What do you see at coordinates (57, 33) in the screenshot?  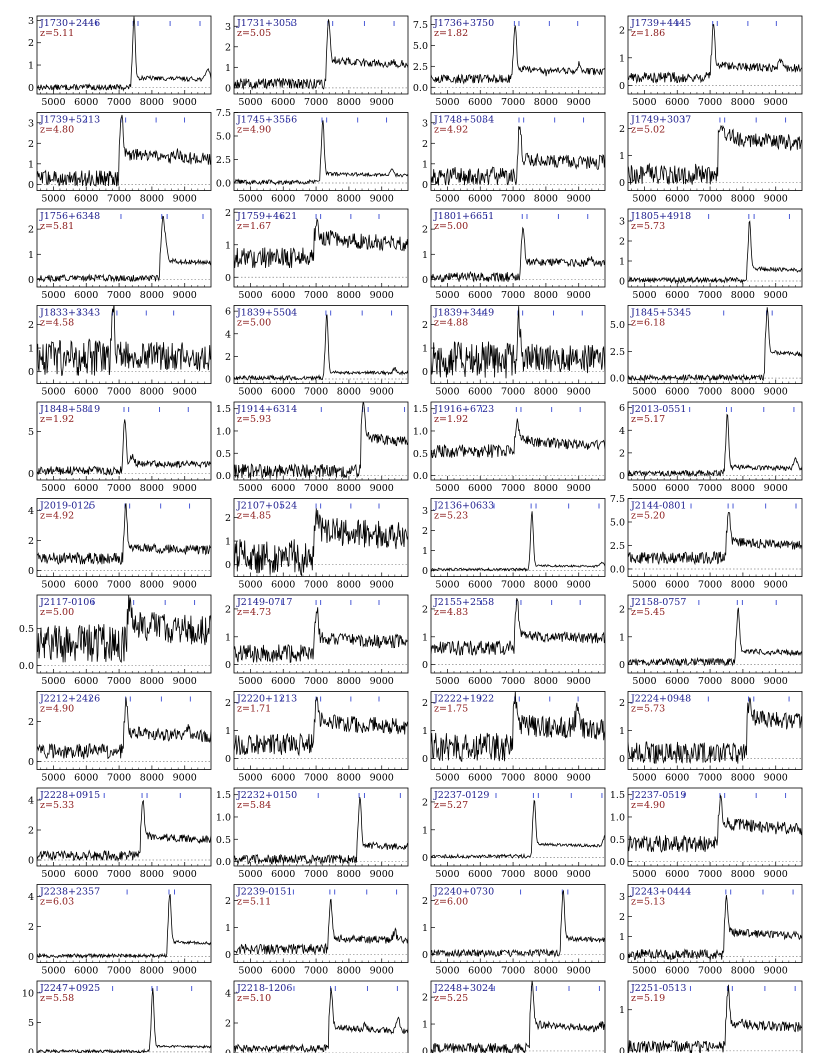 I see `redshift-label: z=5.11` at bounding box center [57, 33].